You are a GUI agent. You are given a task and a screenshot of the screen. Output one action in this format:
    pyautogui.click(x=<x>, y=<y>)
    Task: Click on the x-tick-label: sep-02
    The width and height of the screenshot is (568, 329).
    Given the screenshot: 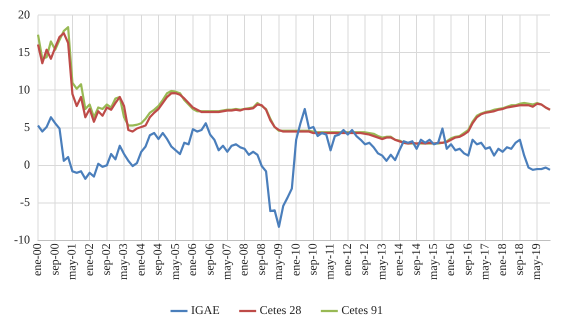 What is the action you would take?
    pyautogui.click(x=105, y=259)
    